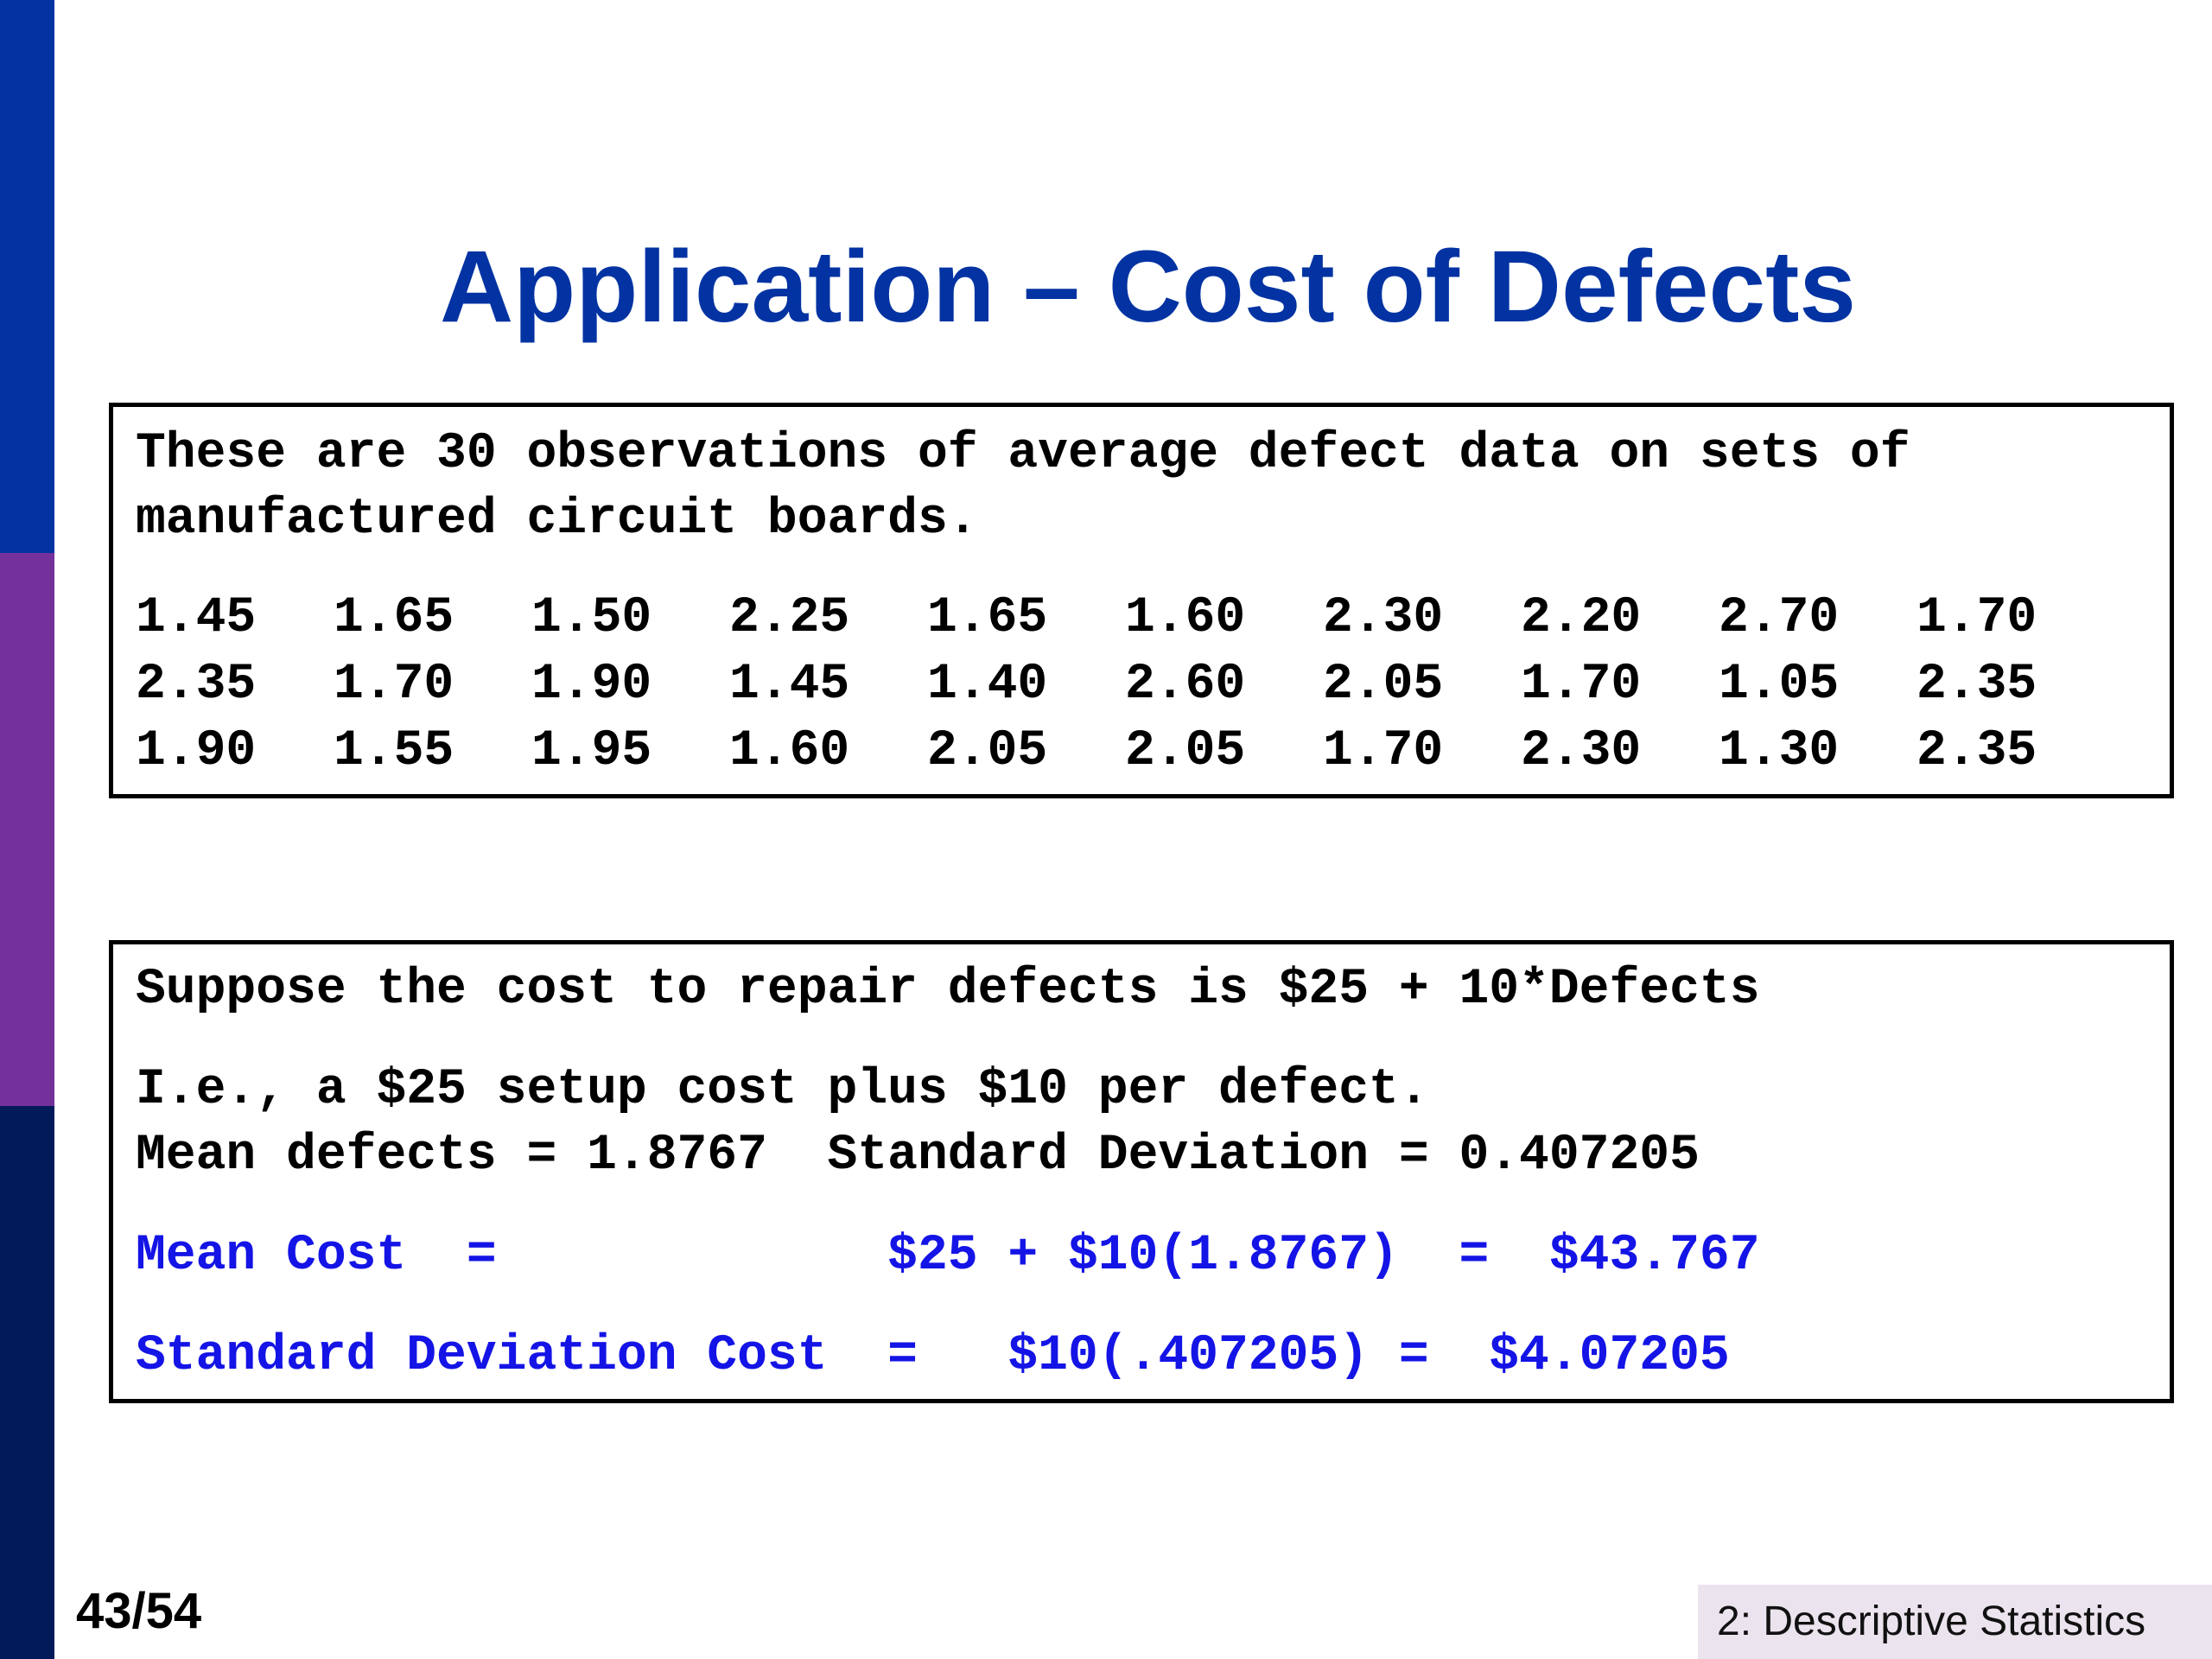 This screenshot has height=1659, width=2212. I want to click on sidebar-block-purple, so click(27, 829).